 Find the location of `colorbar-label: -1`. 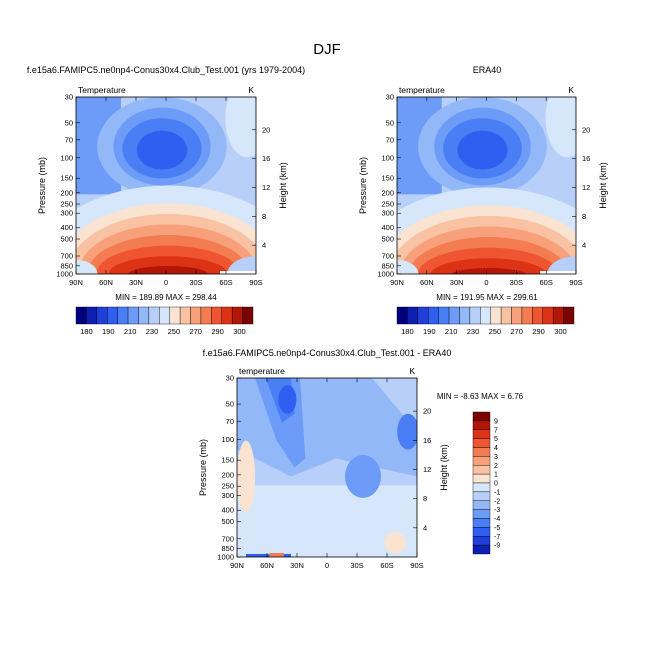

colorbar-label: -1 is located at coordinates (497, 492).